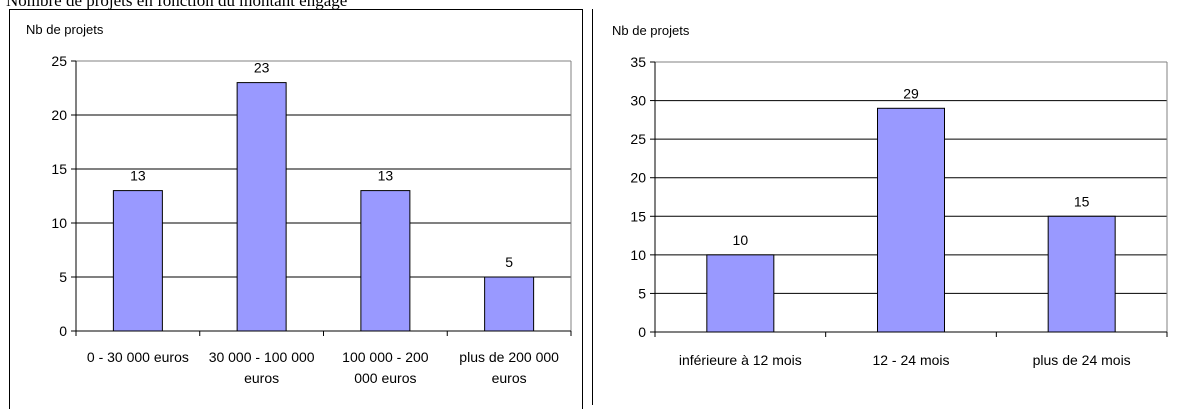 This screenshot has width=1187, height=409. Describe the element at coordinates (509, 262) in the screenshot. I see `chart-0-data-label: 5` at that location.